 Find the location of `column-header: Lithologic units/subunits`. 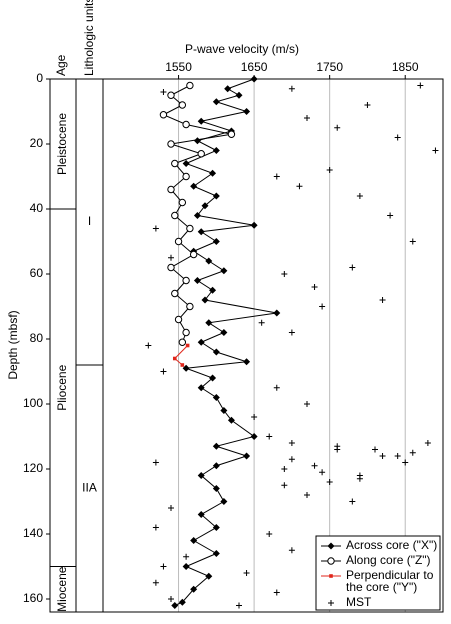

column-header: Lithologic units/subunits is located at coordinates (89, 38).